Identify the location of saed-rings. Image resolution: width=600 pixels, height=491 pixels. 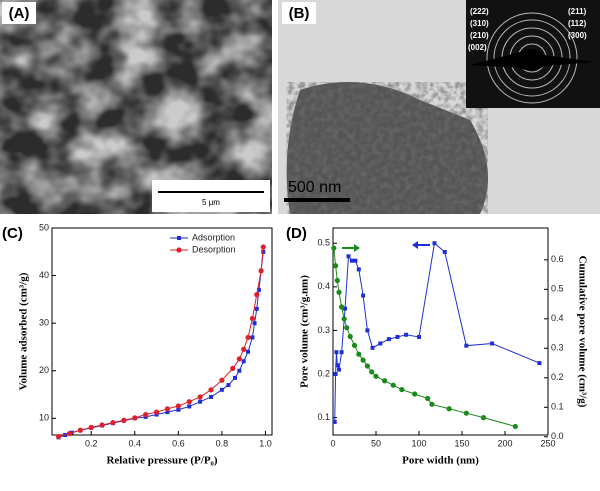
(532, 58).